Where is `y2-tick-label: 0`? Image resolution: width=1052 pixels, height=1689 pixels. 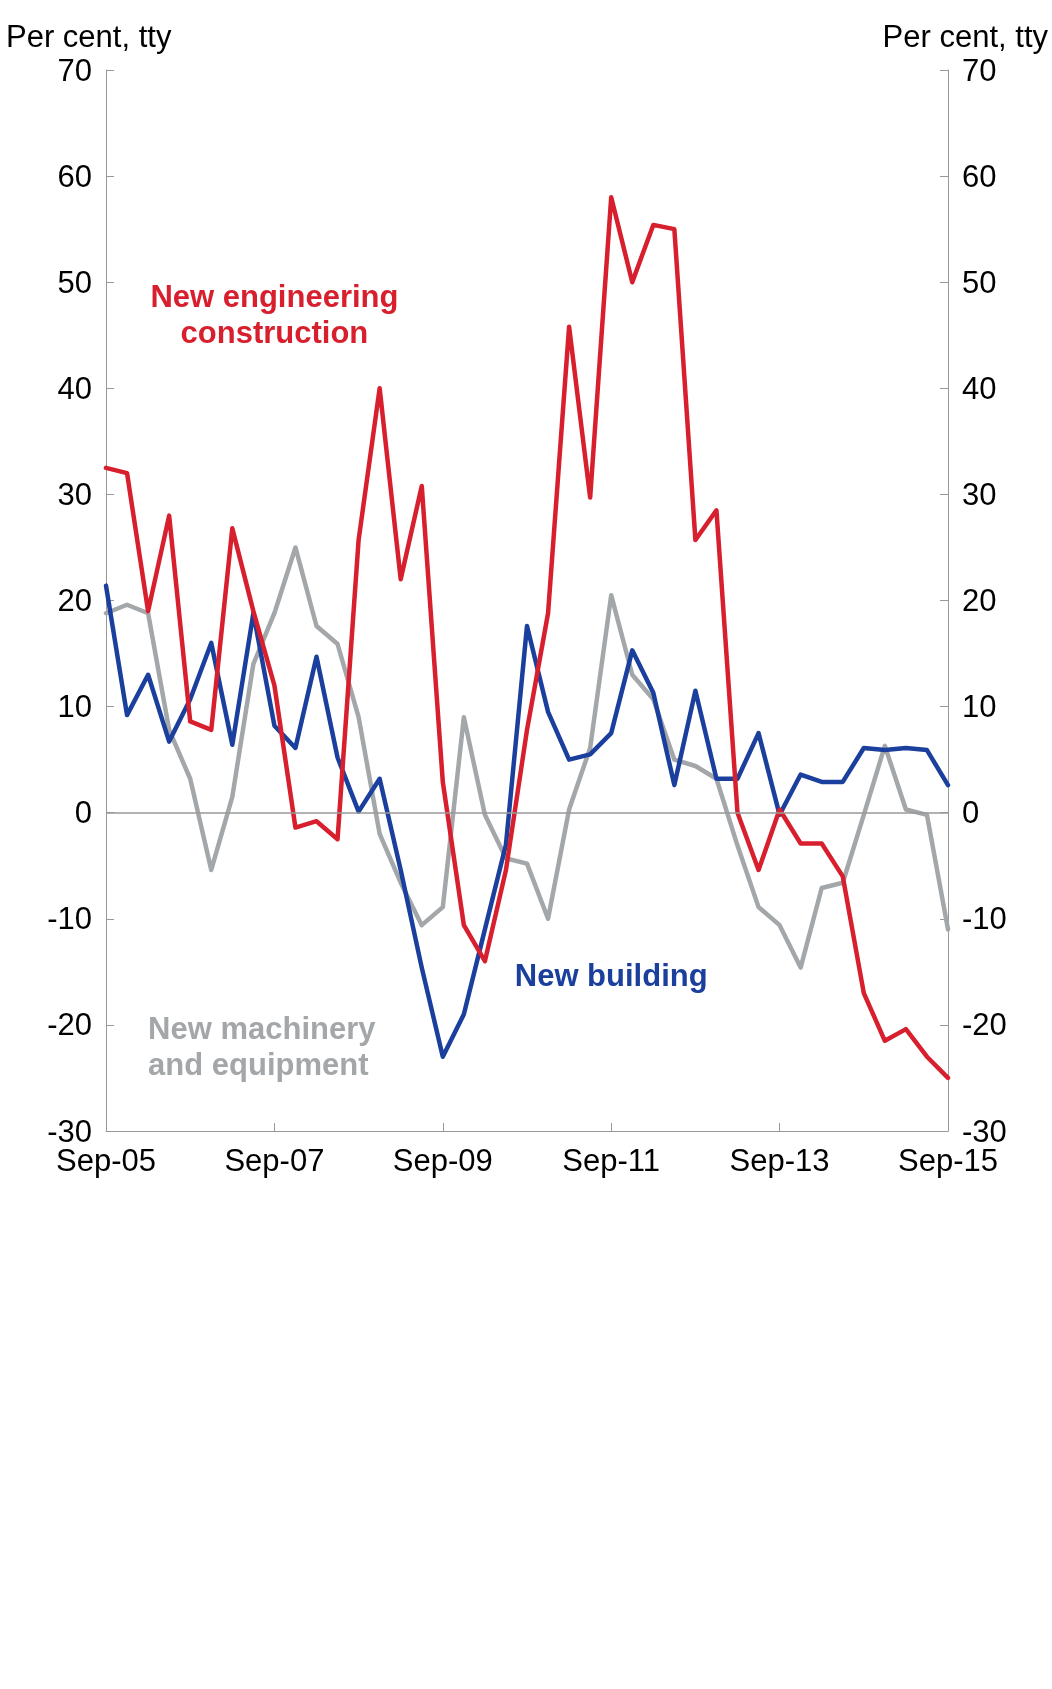 y2-tick-label: 0 is located at coordinates (971, 813).